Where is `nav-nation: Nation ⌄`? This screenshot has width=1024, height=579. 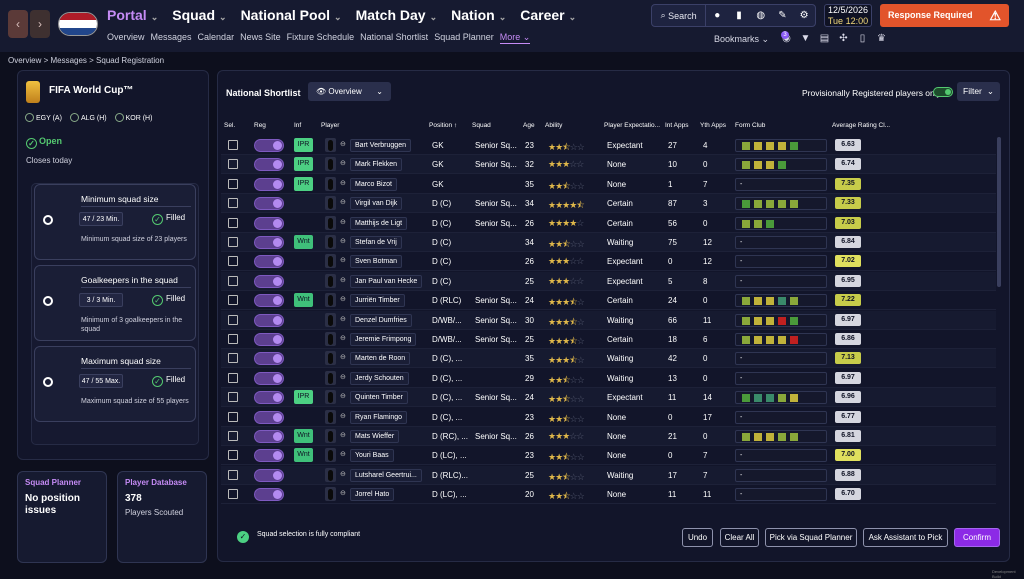
nav-nation: Nation ⌄ is located at coordinates (479, 15).